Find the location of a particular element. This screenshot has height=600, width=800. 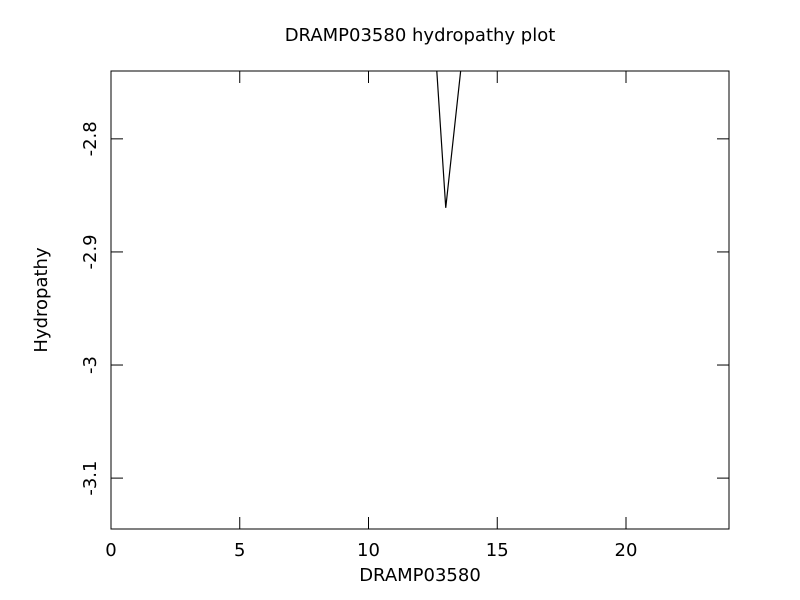

chart-title: DRAMP03580 hydropathy plot is located at coordinates (420, 35).